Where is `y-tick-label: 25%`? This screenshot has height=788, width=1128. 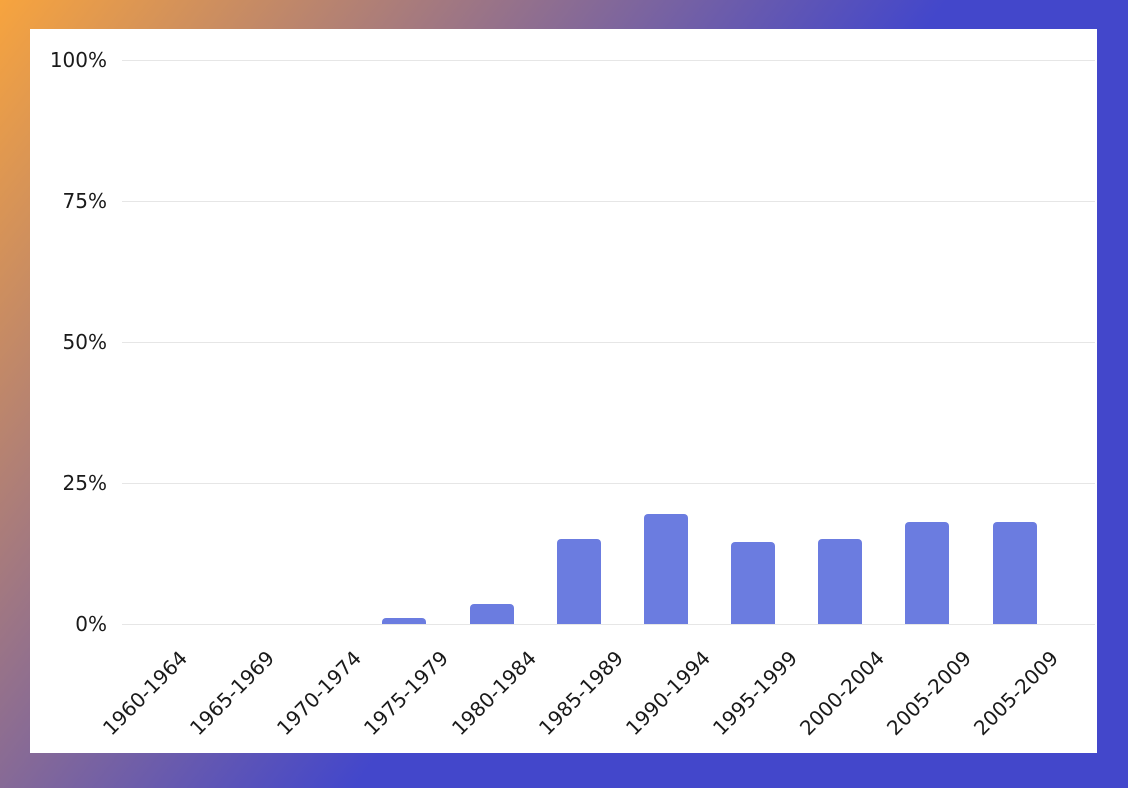 y-tick-label: 25% is located at coordinates (84, 483).